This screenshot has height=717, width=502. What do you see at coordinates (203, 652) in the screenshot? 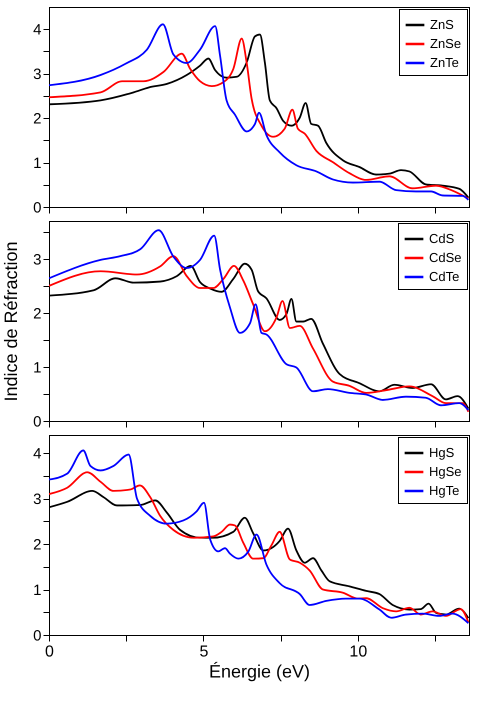
I see `x-tick-label: 5` at bounding box center [203, 652].